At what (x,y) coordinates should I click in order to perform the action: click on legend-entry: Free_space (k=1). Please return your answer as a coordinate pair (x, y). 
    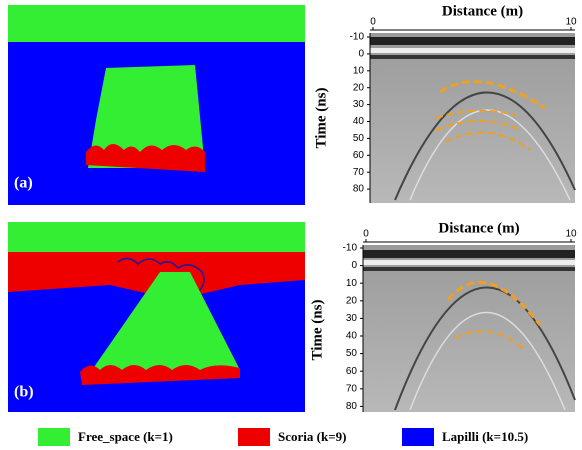
    Looking at the image, I should click on (125, 436).